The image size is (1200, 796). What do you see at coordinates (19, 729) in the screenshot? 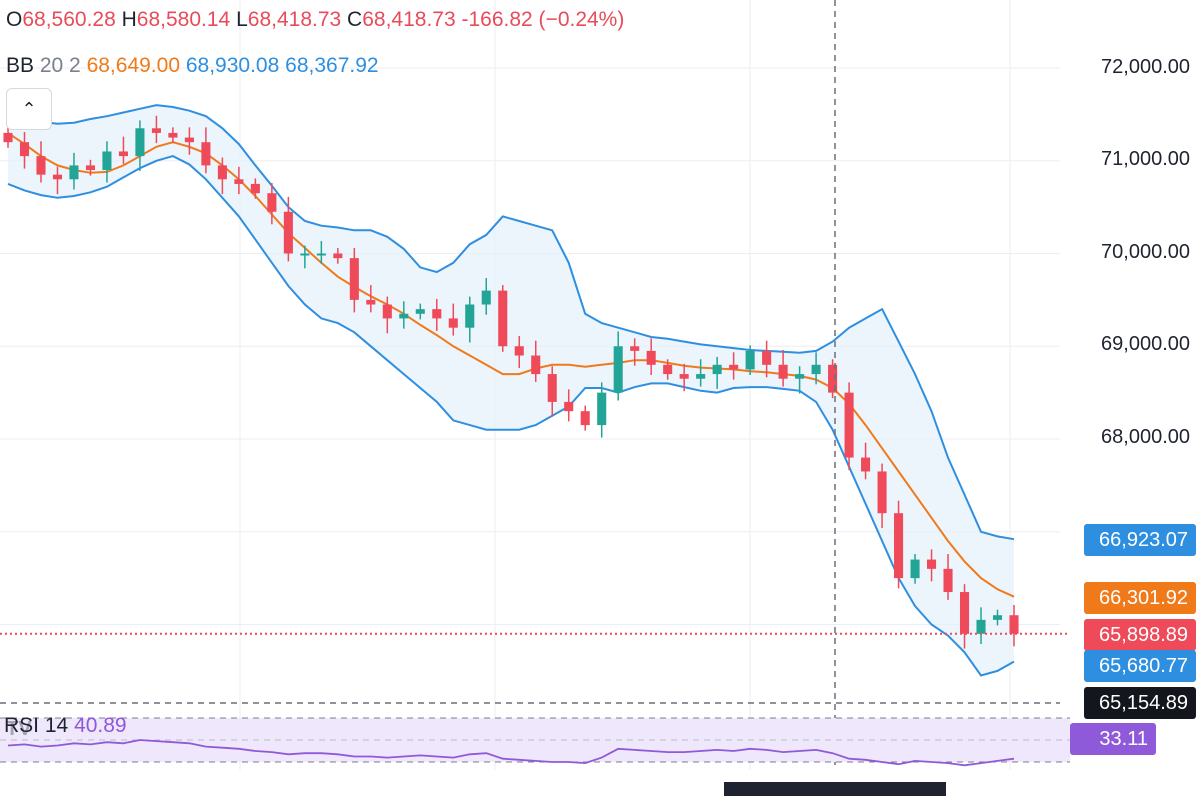
I see `tradingview-logo: TV` at bounding box center [19, 729].